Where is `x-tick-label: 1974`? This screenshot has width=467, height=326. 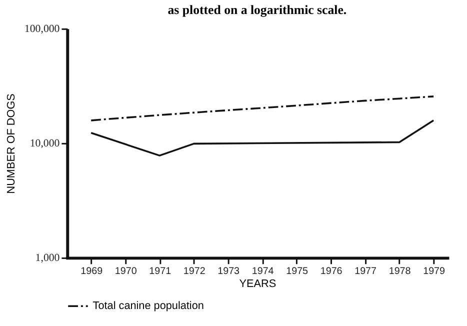
x-tick-label: 1974 is located at coordinates (263, 272).